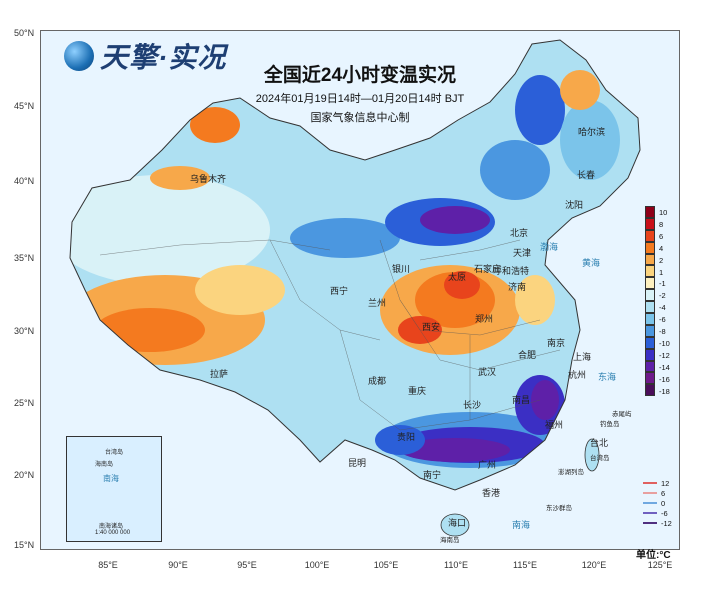 This screenshot has height=589, width=716. I want to click on map-title-main: 全国近24小时变温实况, so click(360, 75).